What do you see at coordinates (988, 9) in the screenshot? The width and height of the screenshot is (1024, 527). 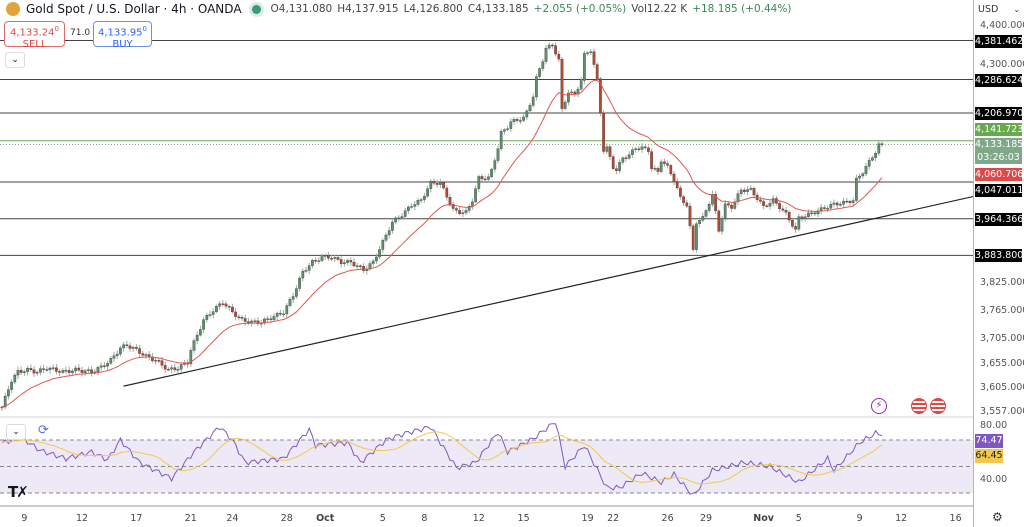 I see `currency-label: USD` at bounding box center [988, 9].